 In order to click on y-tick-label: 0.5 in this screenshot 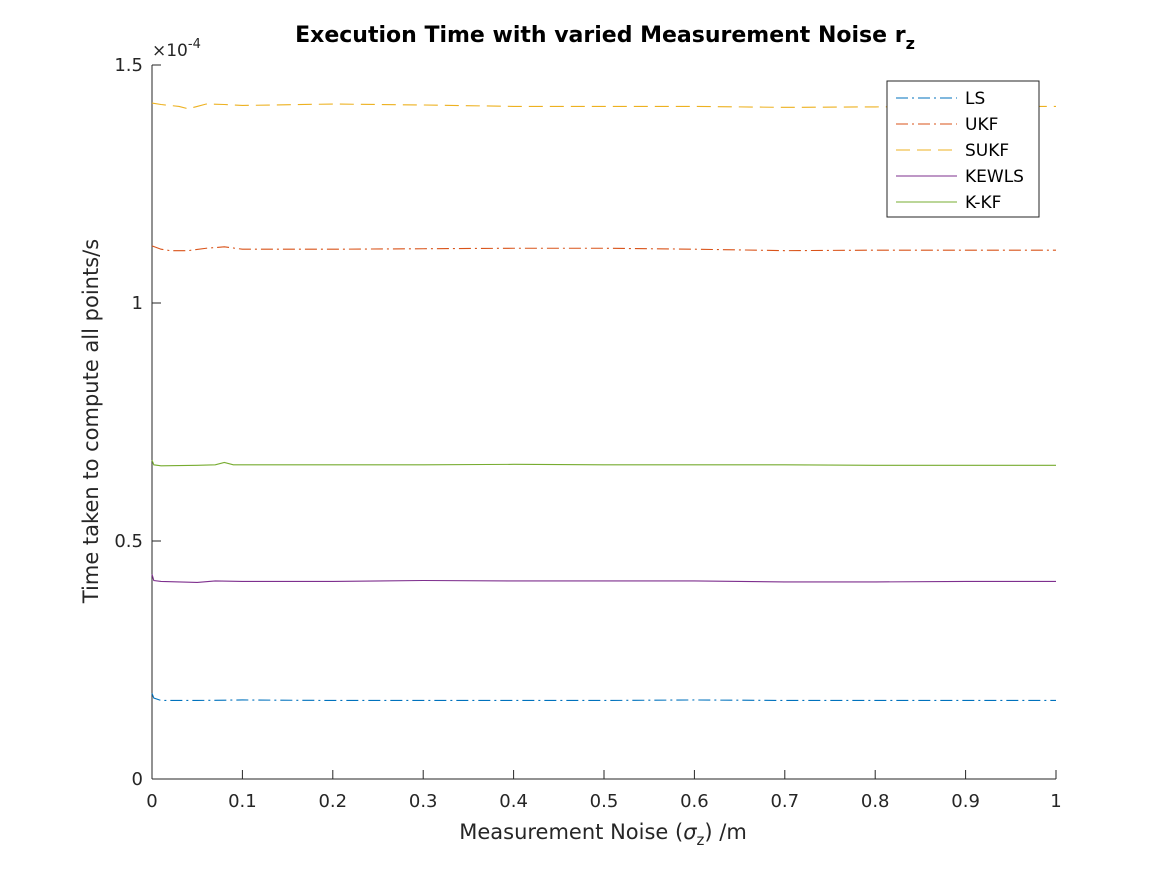, I will do `click(128, 541)`.